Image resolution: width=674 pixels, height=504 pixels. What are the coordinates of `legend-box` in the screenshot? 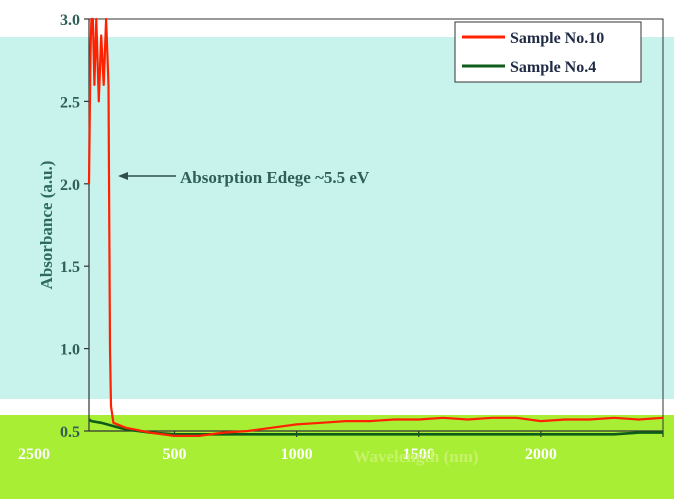 It's located at (548, 52).